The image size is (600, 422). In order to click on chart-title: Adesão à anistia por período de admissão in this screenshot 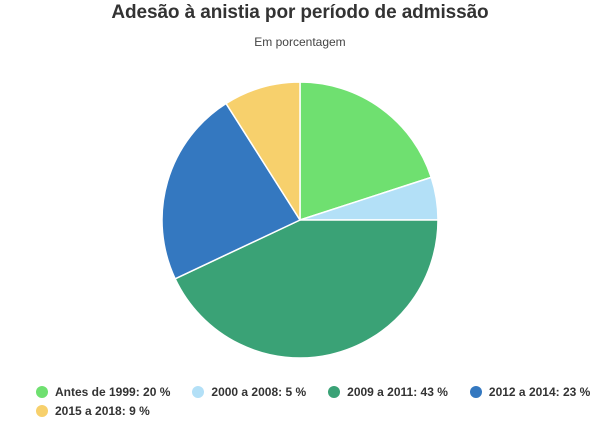, I will do `click(300, 12)`.